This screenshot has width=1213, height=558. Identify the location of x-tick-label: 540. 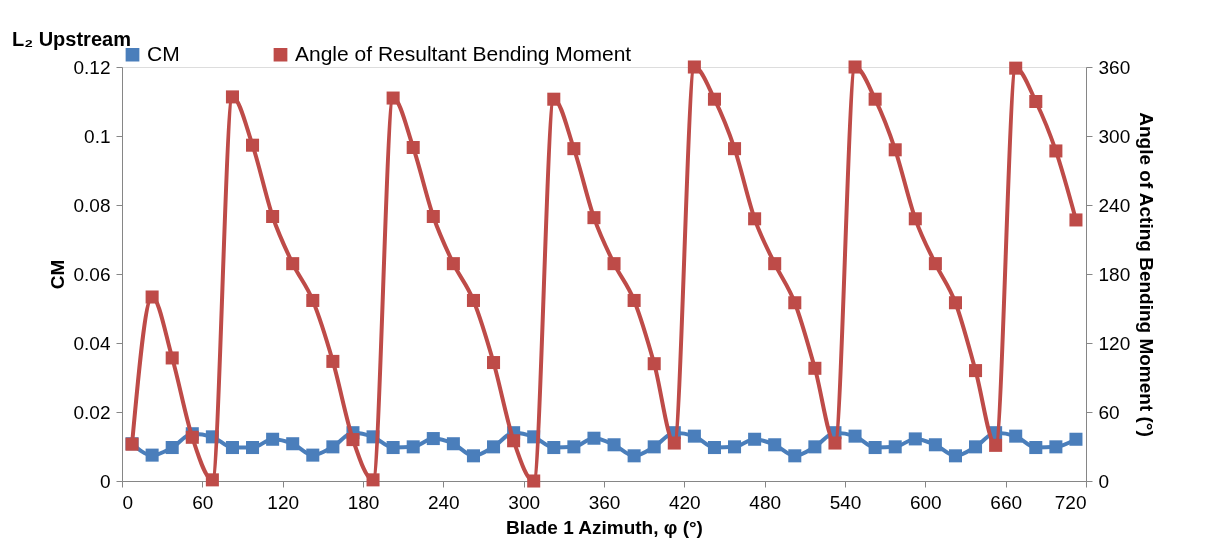
(845, 502).